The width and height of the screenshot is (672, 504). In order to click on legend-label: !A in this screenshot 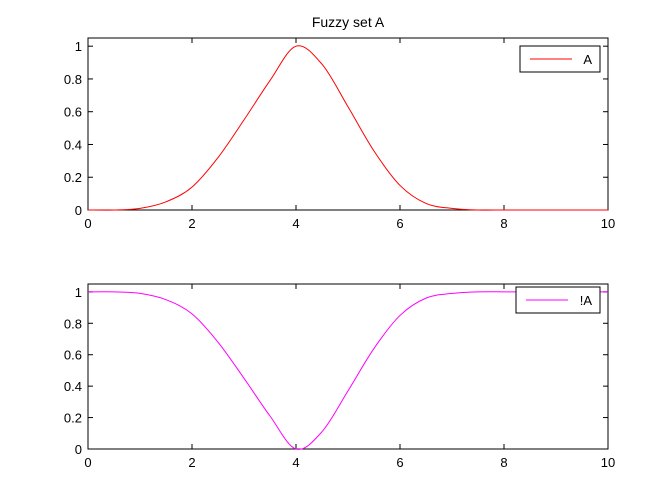, I will do `click(586, 300)`.